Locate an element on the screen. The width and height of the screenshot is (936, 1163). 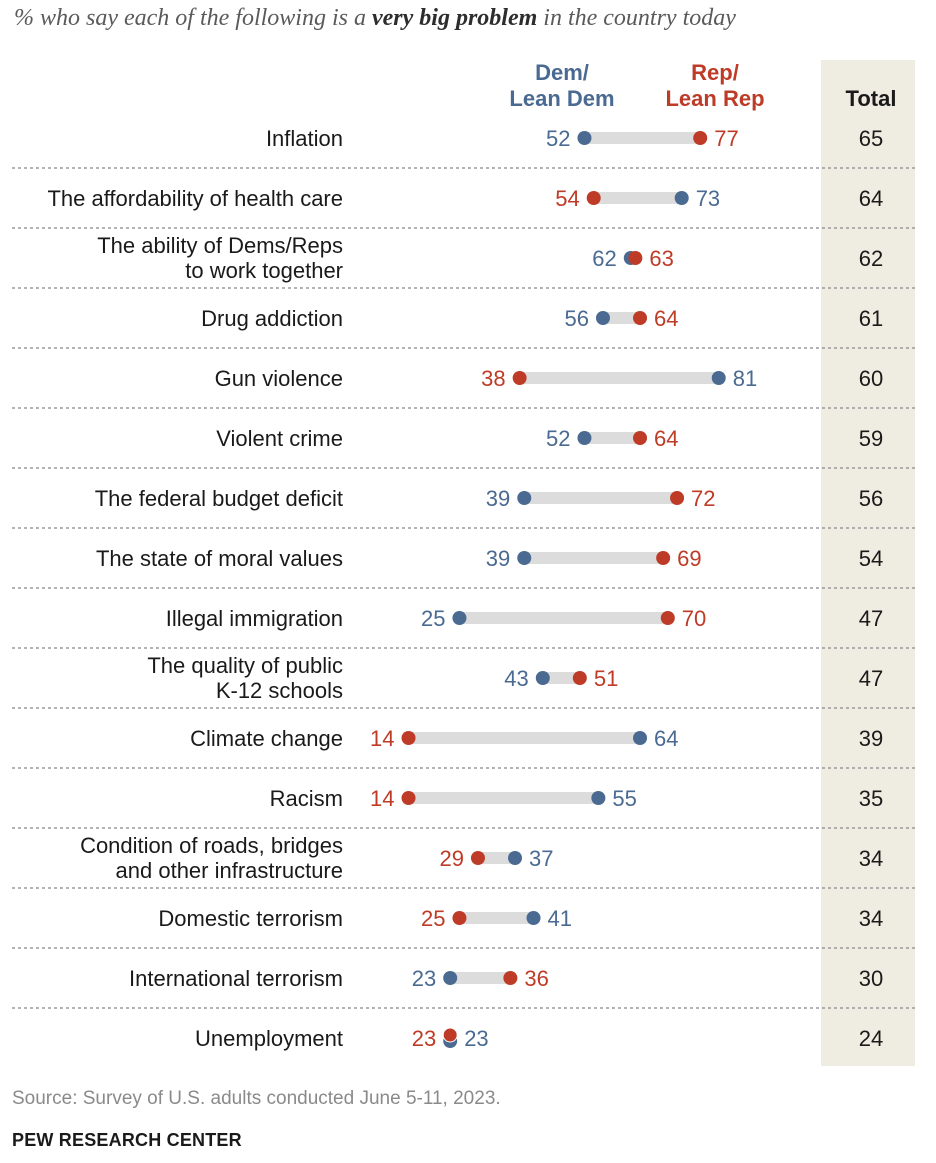
row-label: Racism is located at coordinates (306, 798).